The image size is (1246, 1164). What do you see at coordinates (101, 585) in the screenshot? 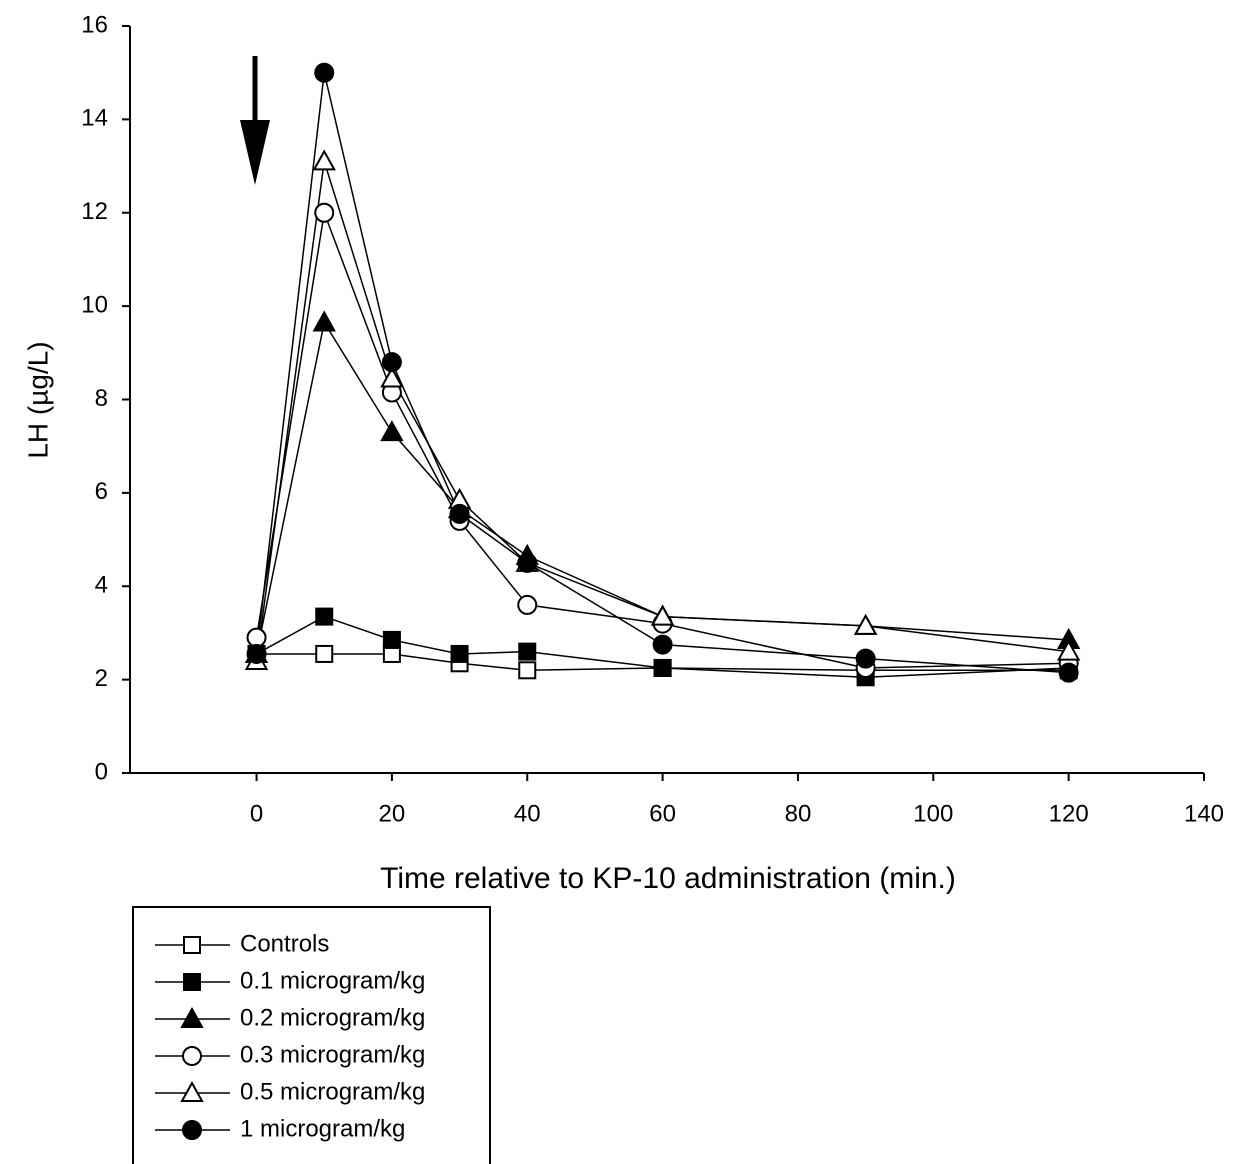
I see `y-tick-label: 4` at bounding box center [101, 585].